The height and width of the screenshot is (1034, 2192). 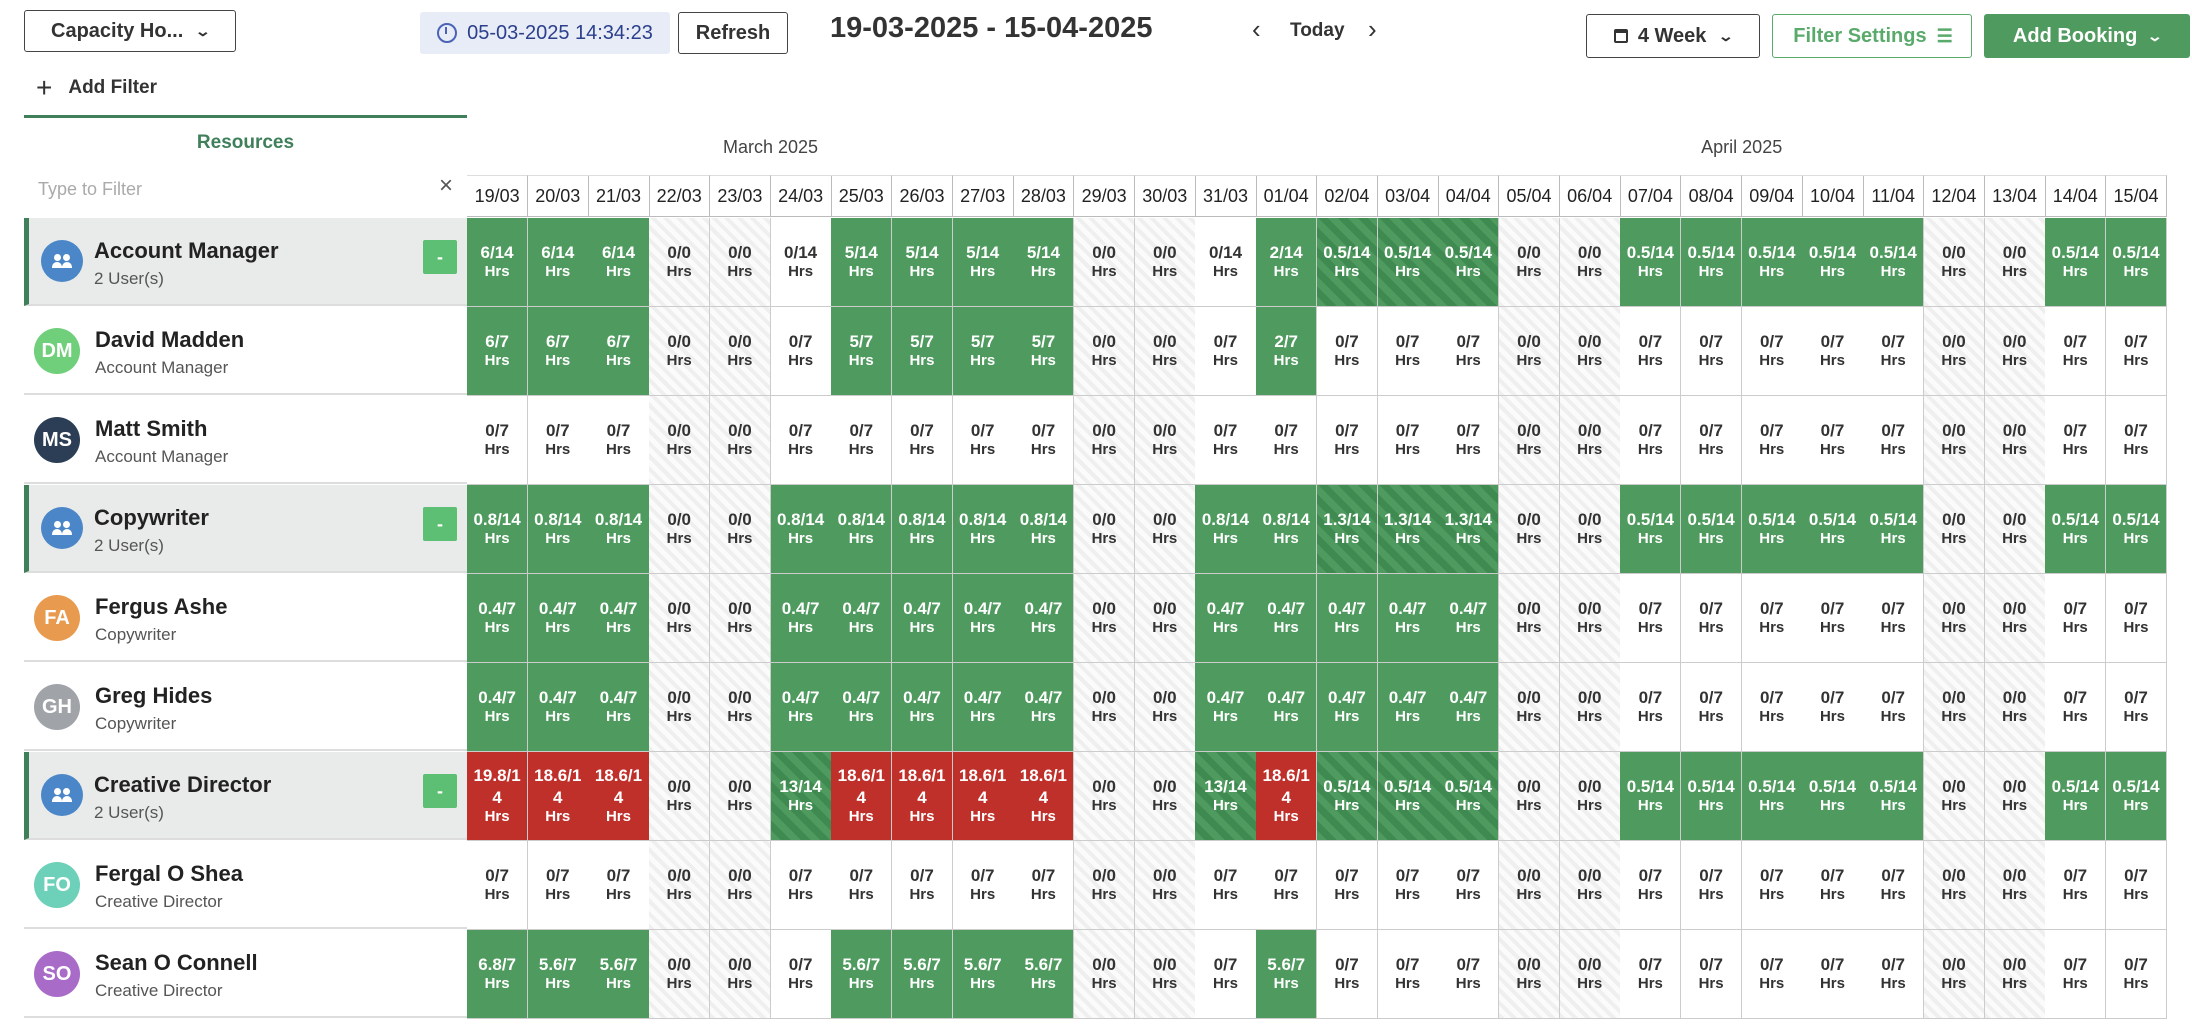 What do you see at coordinates (1317, 30) in the screenshot?
I see `today-button: Today` at bounding box center [1317, 30].